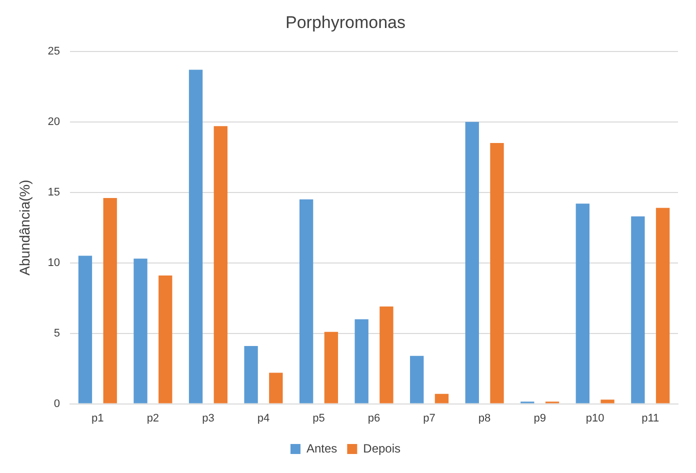 The width and height of the screenshot is (696, 473). What do you see at coordinates (263, 418) in the screenshot?
I see `x-tick-label: p4` at bounding box center [263, 418].